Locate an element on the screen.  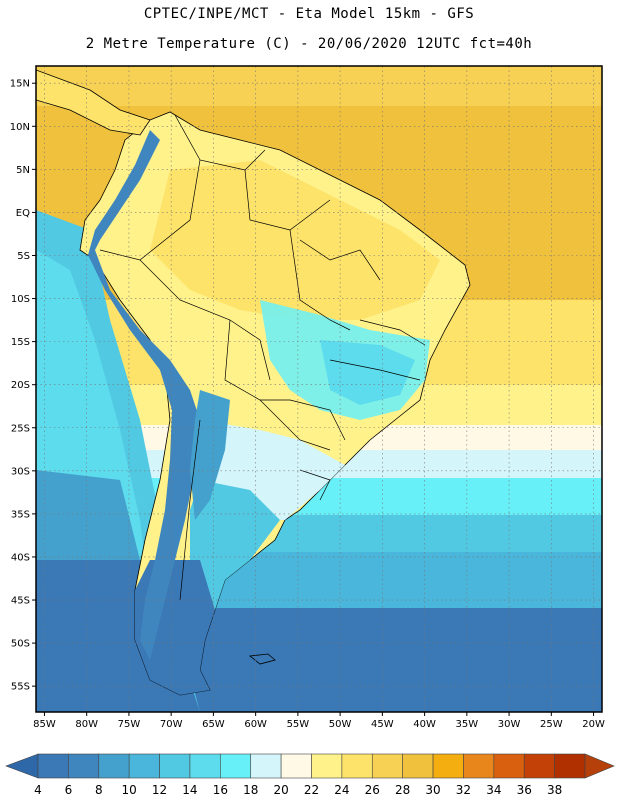
colorbar-label: 34 is located at coordinates (493, 790).